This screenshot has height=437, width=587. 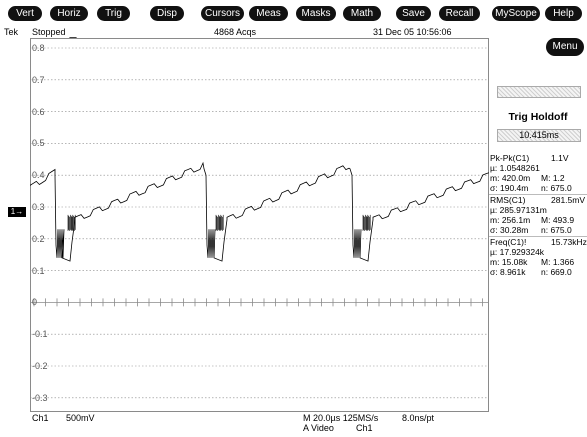 What do you see at coordinates (516, 13) in the screenshot?
I see `myscope-button: MyScope` at bounding box center [516, 13].